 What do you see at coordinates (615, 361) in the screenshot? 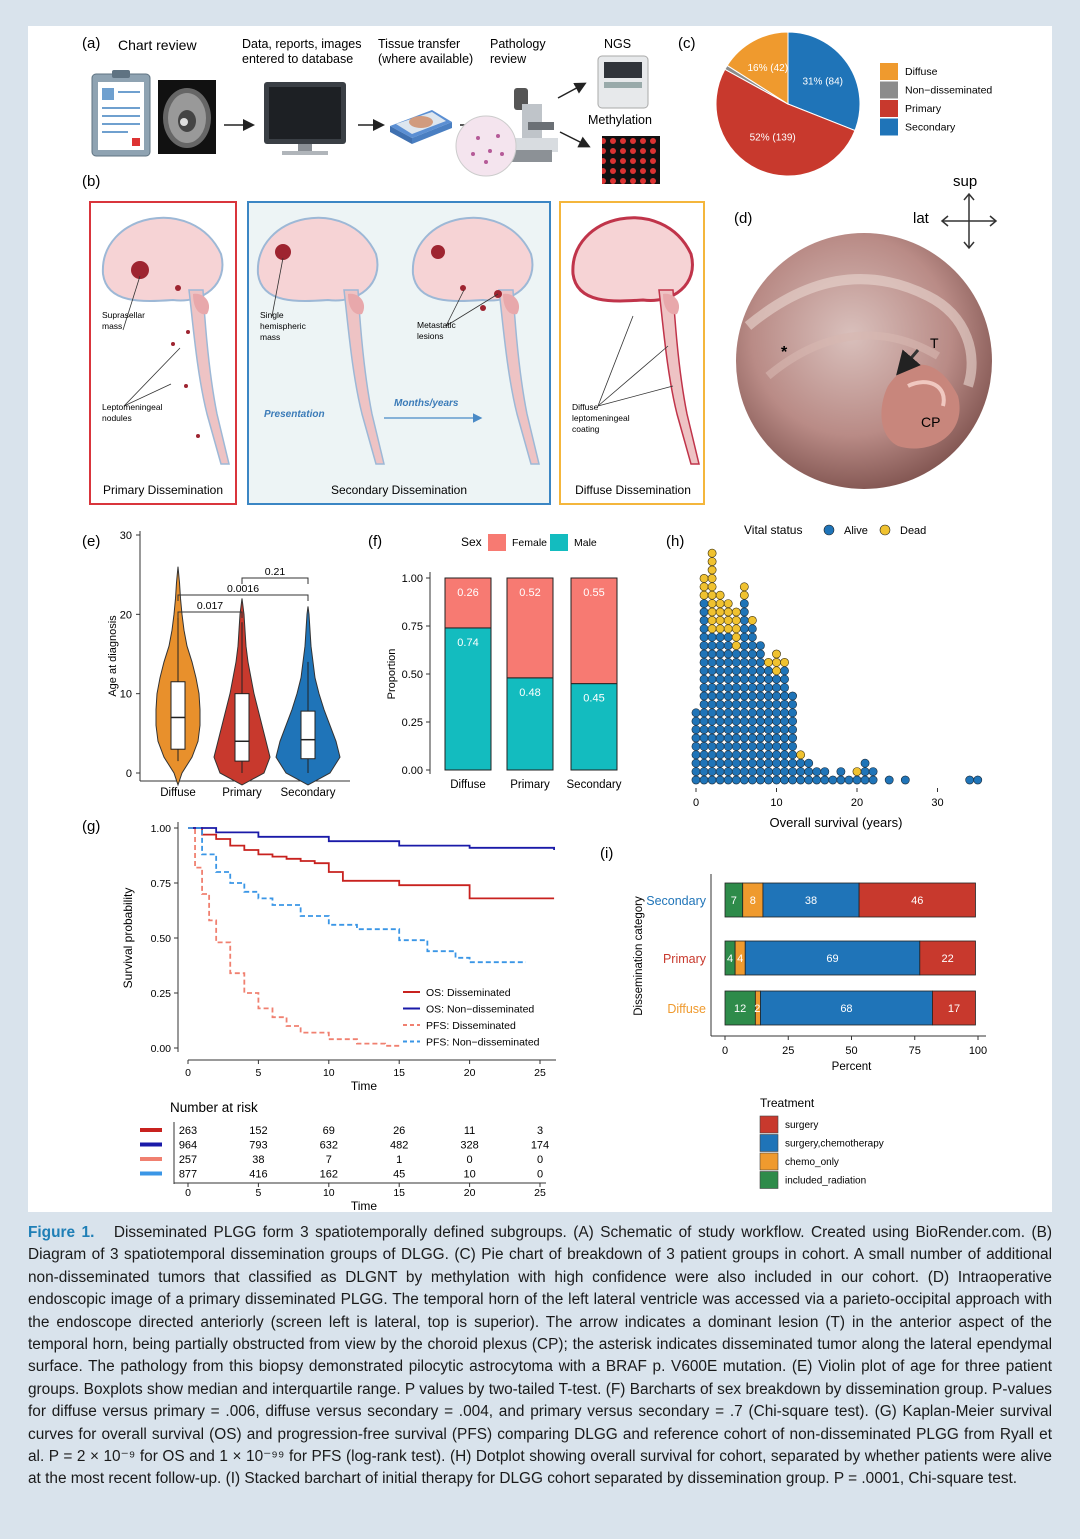
I see `leader-line` at bounding box center [615, 361].